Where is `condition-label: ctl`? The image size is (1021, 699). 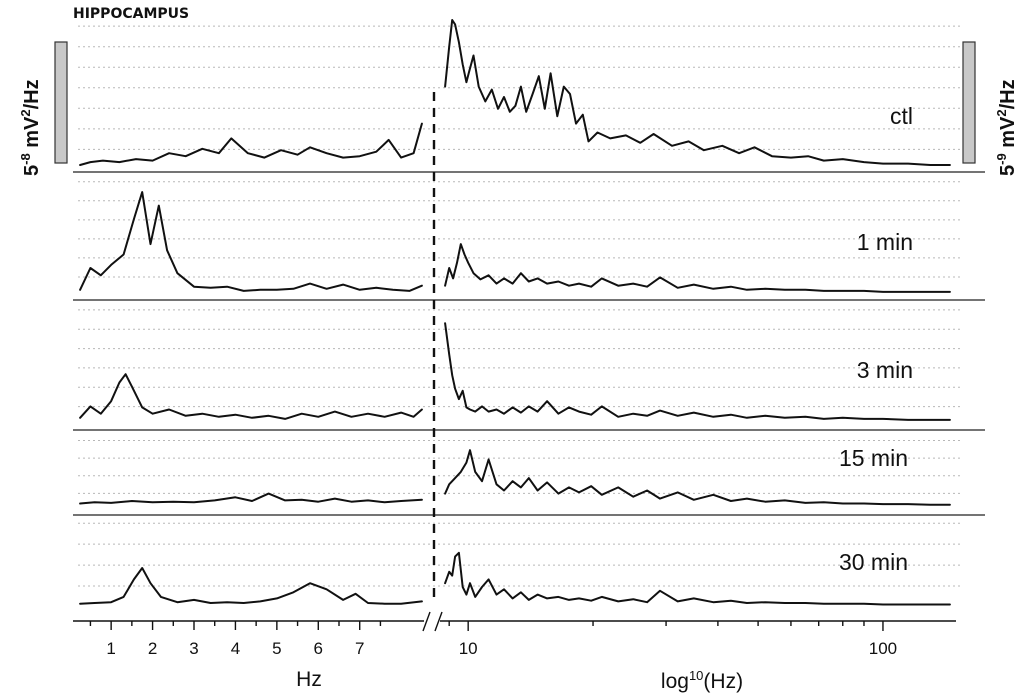 condition-label: ctl is located at coordinates (901, 116).